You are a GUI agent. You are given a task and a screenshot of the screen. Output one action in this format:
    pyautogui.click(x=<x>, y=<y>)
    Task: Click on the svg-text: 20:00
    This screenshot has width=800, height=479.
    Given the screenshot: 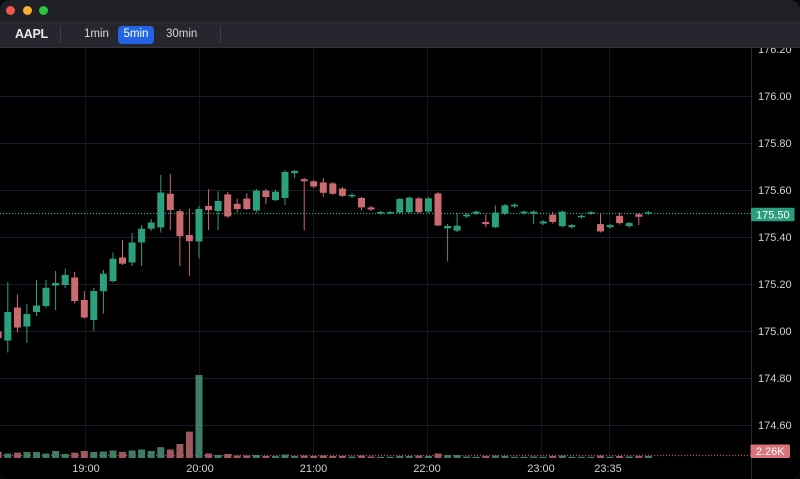 What is the action you would take?
    pyautogui.click(x=200, y=469)
    